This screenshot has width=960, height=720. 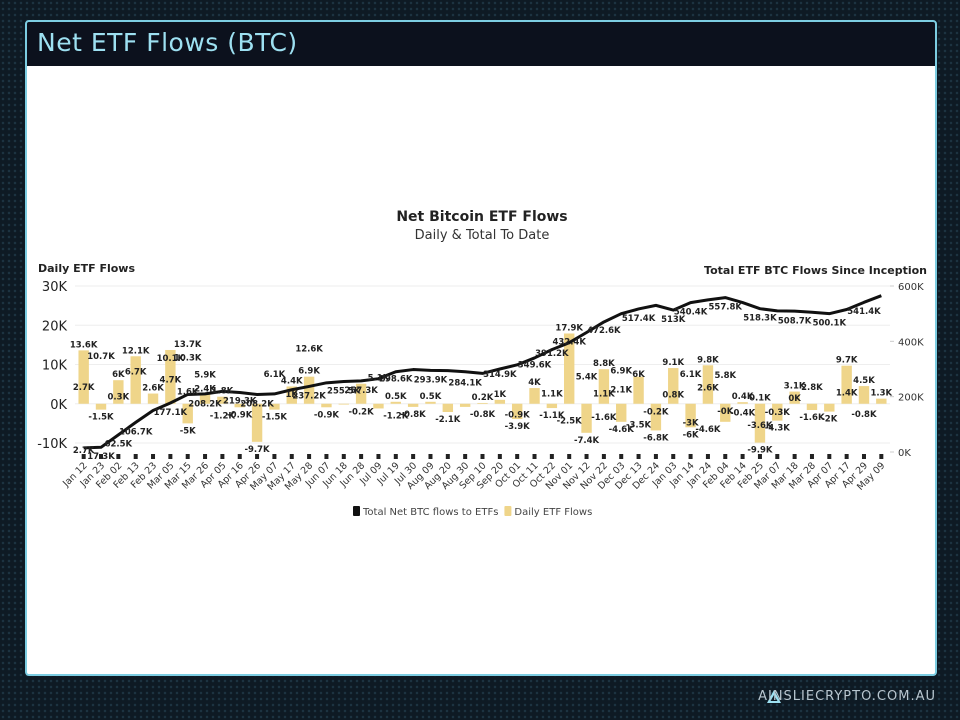 What do you see at coordinates (569, 342) in the screenshot?
I see `data-label: 432.4K` at bounding box center [569, 342].